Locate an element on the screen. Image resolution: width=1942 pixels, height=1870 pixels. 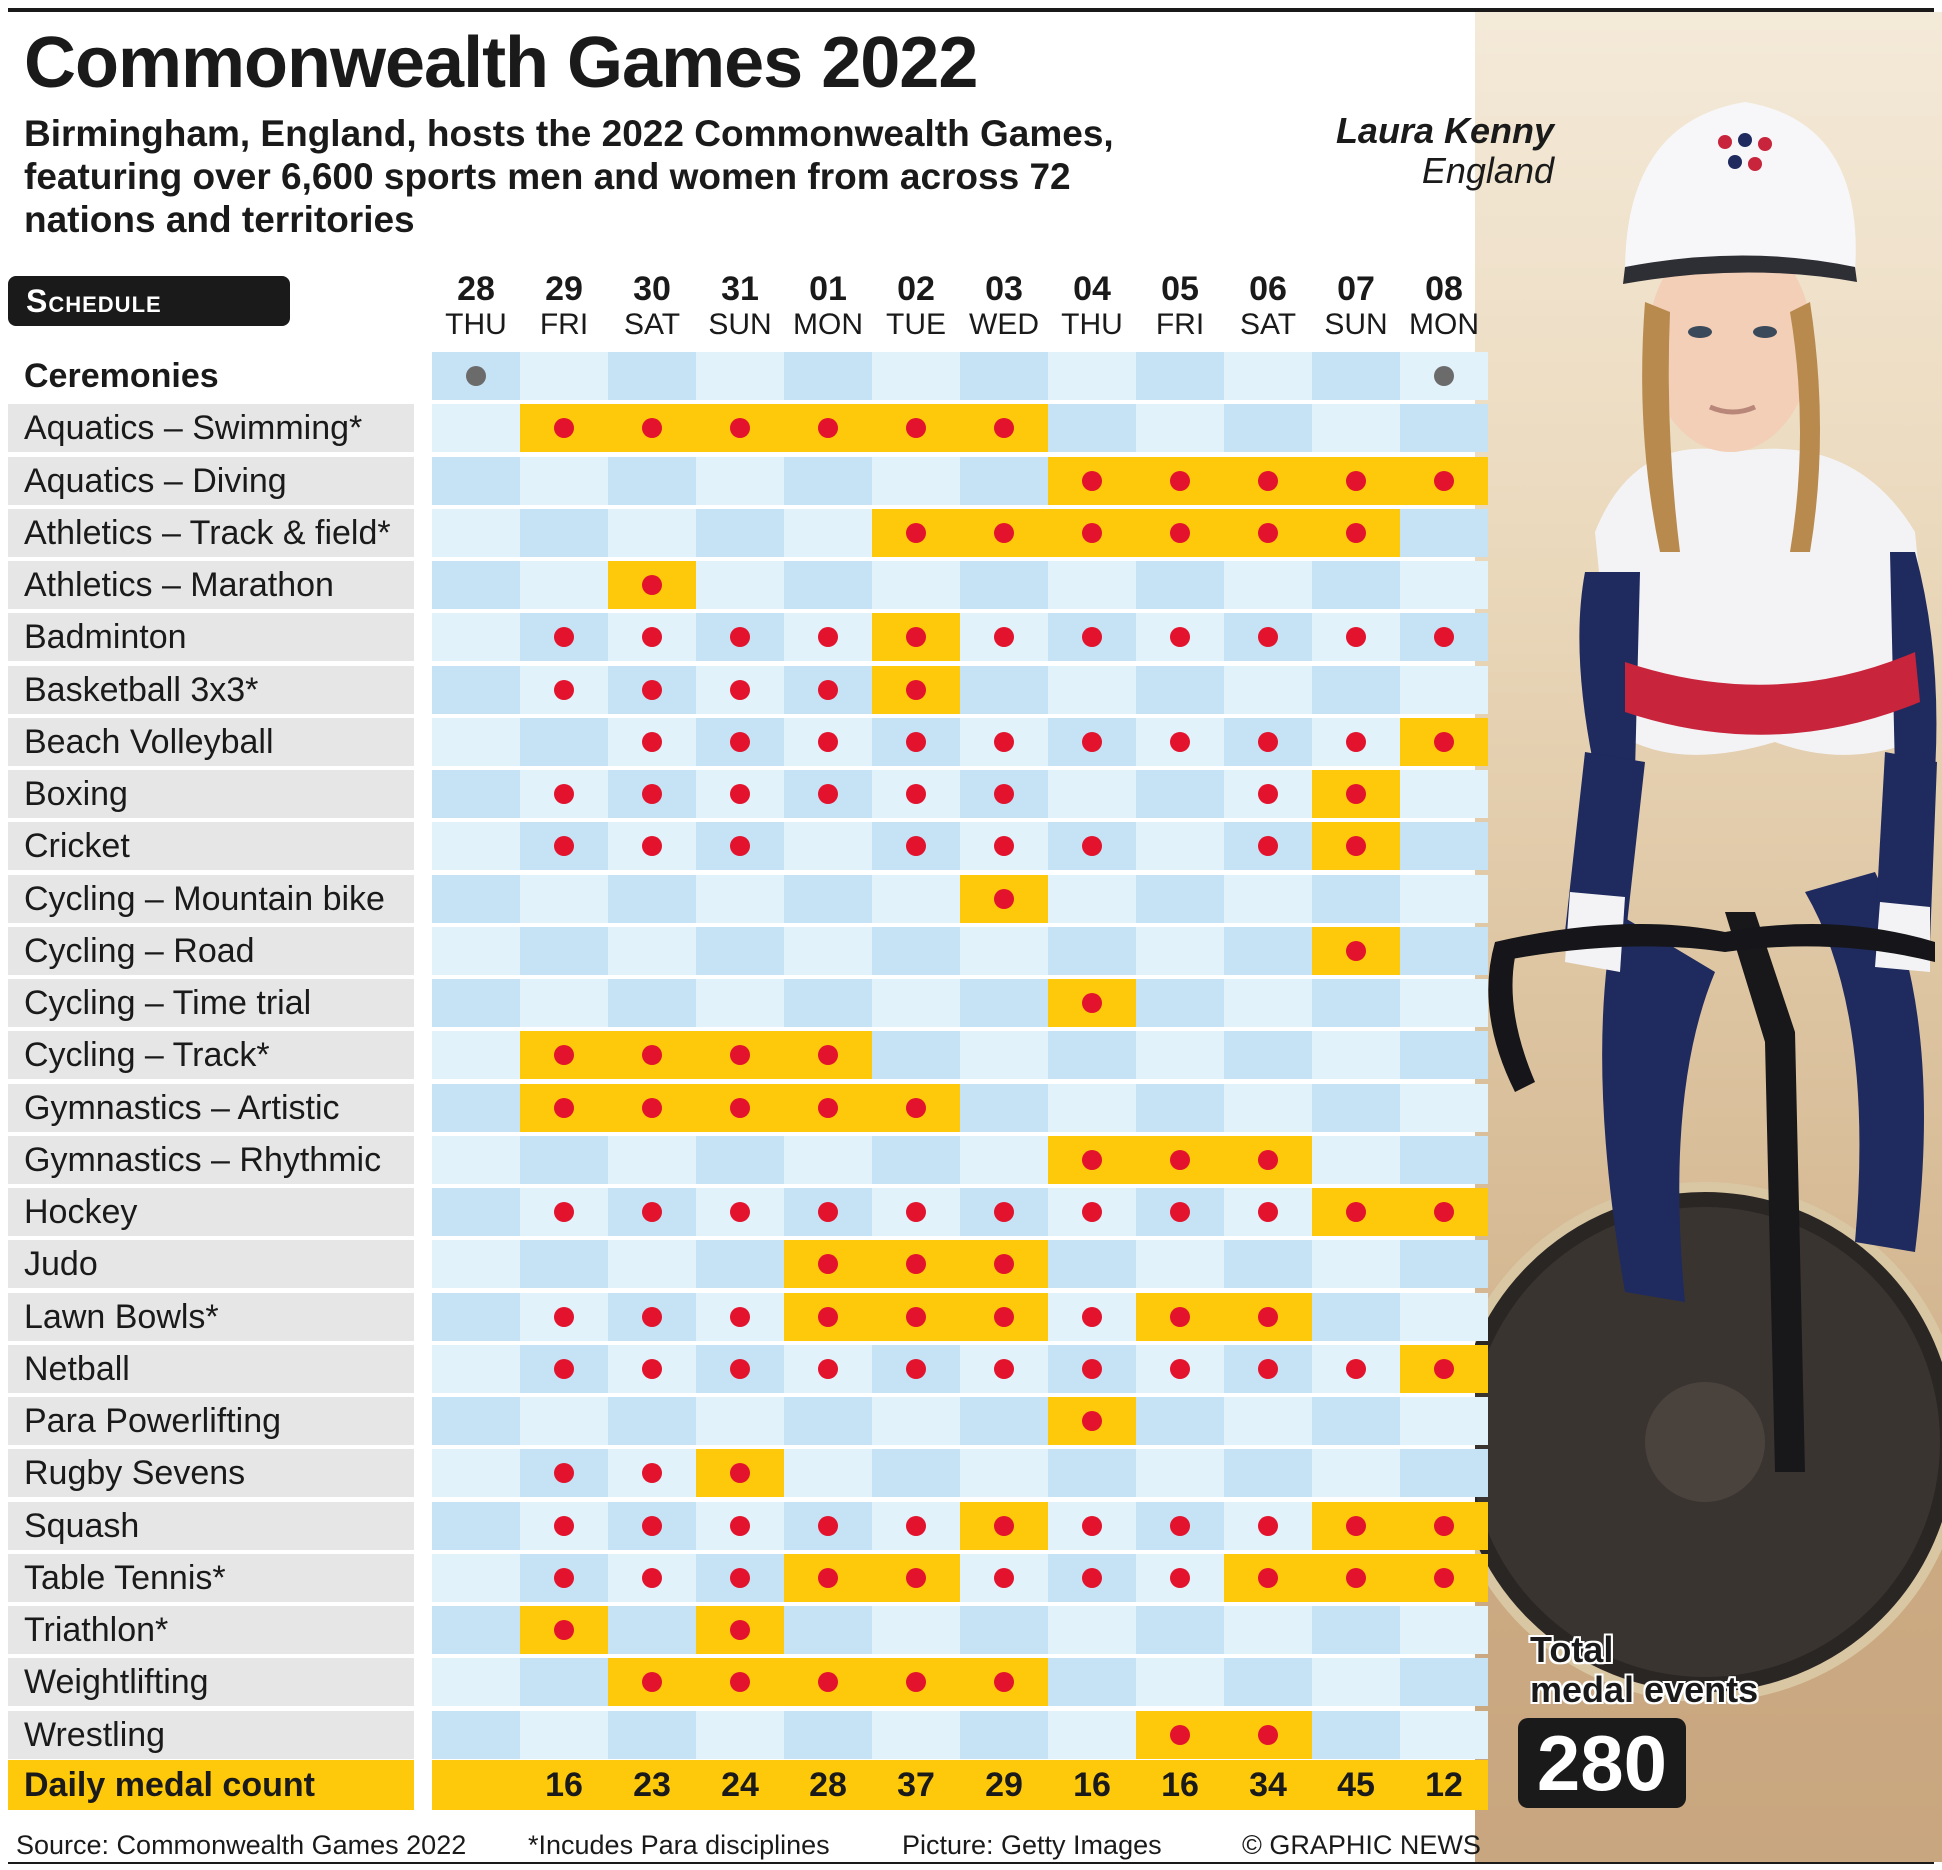
sport-label: Cycling – Time trial is located at coordinates (211, 1003).